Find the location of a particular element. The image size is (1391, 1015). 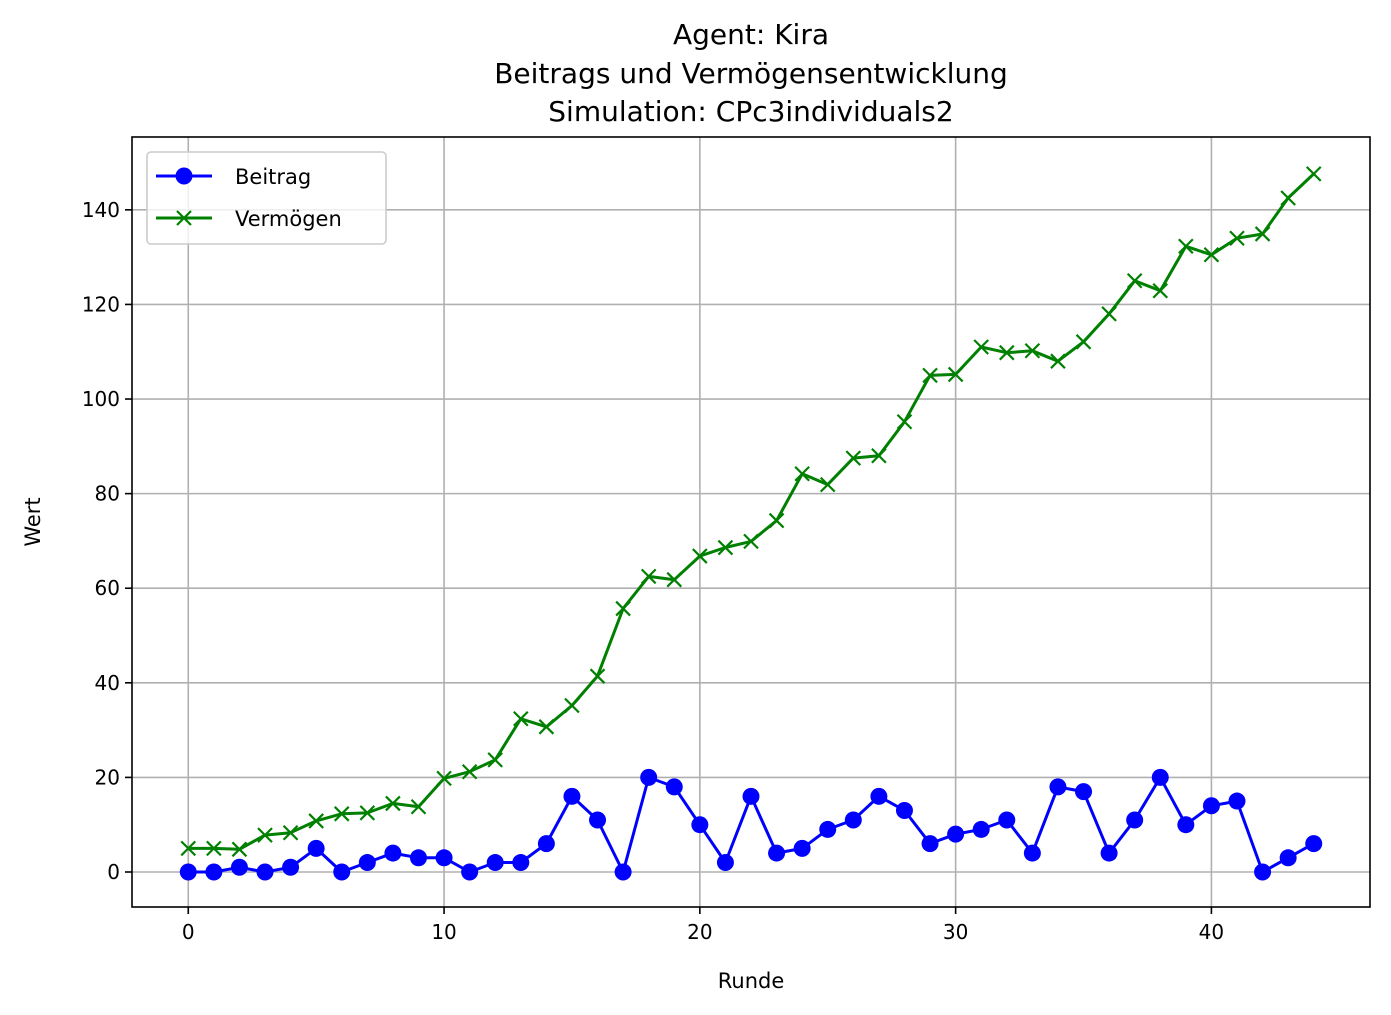

chart-title-line-1: Agent: Kira is located at coordinates (751, 34).